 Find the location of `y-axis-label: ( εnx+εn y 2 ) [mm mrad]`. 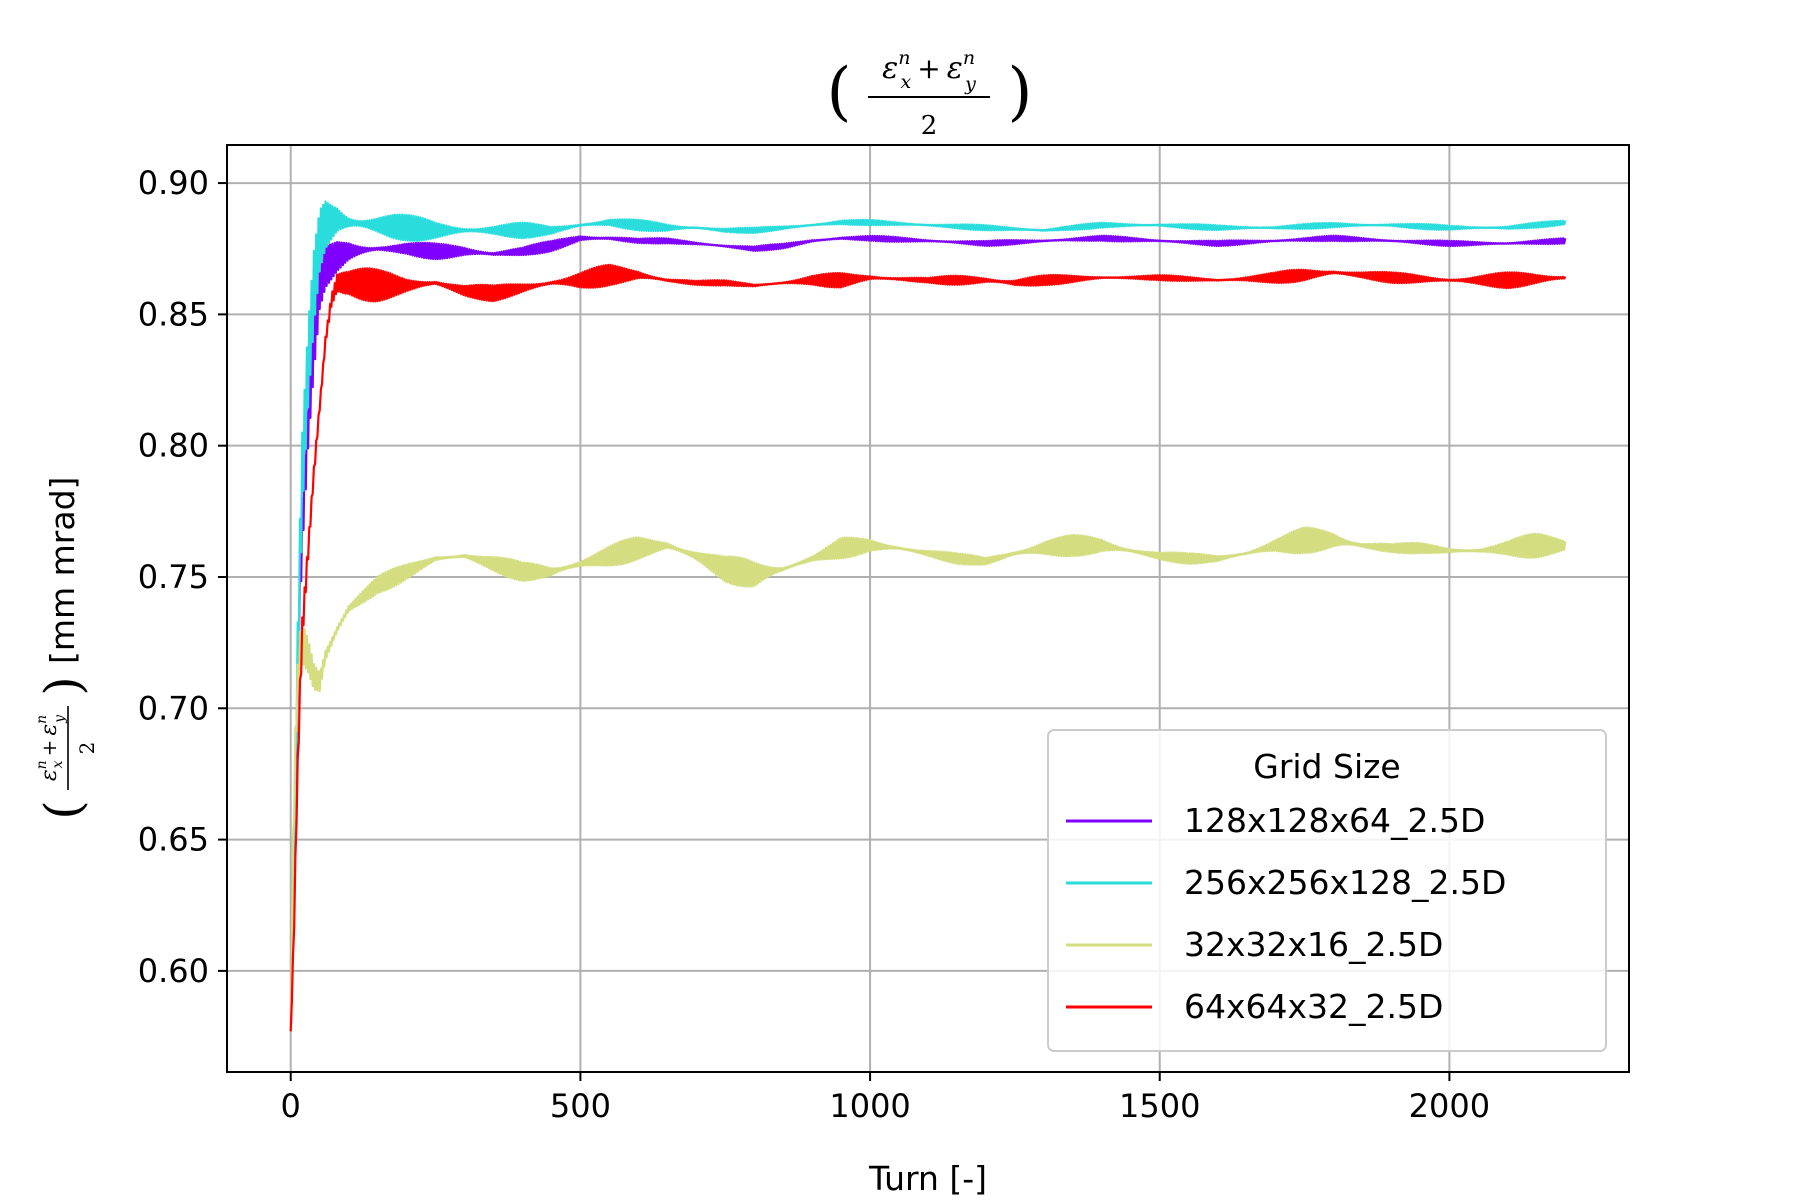

y-axis-label: ( εnx+εn y 2 ) [mm mrad] is located at coordinates (66, 648).